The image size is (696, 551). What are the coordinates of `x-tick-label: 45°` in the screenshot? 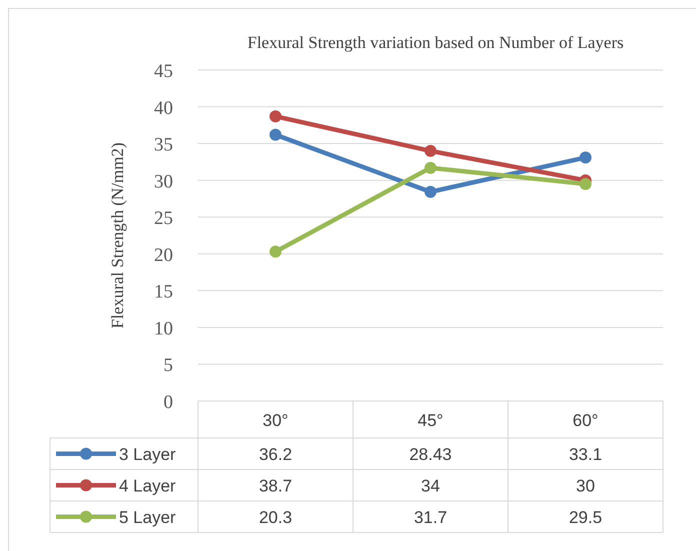 It's located at (431, 420).